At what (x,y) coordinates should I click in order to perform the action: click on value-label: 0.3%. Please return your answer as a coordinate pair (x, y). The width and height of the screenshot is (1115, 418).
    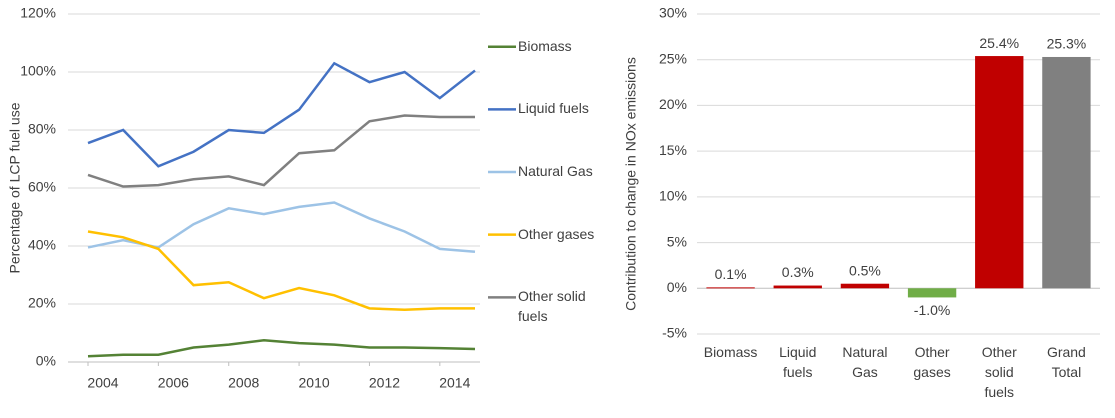
    Looking at the image, I should click on (798, 272).